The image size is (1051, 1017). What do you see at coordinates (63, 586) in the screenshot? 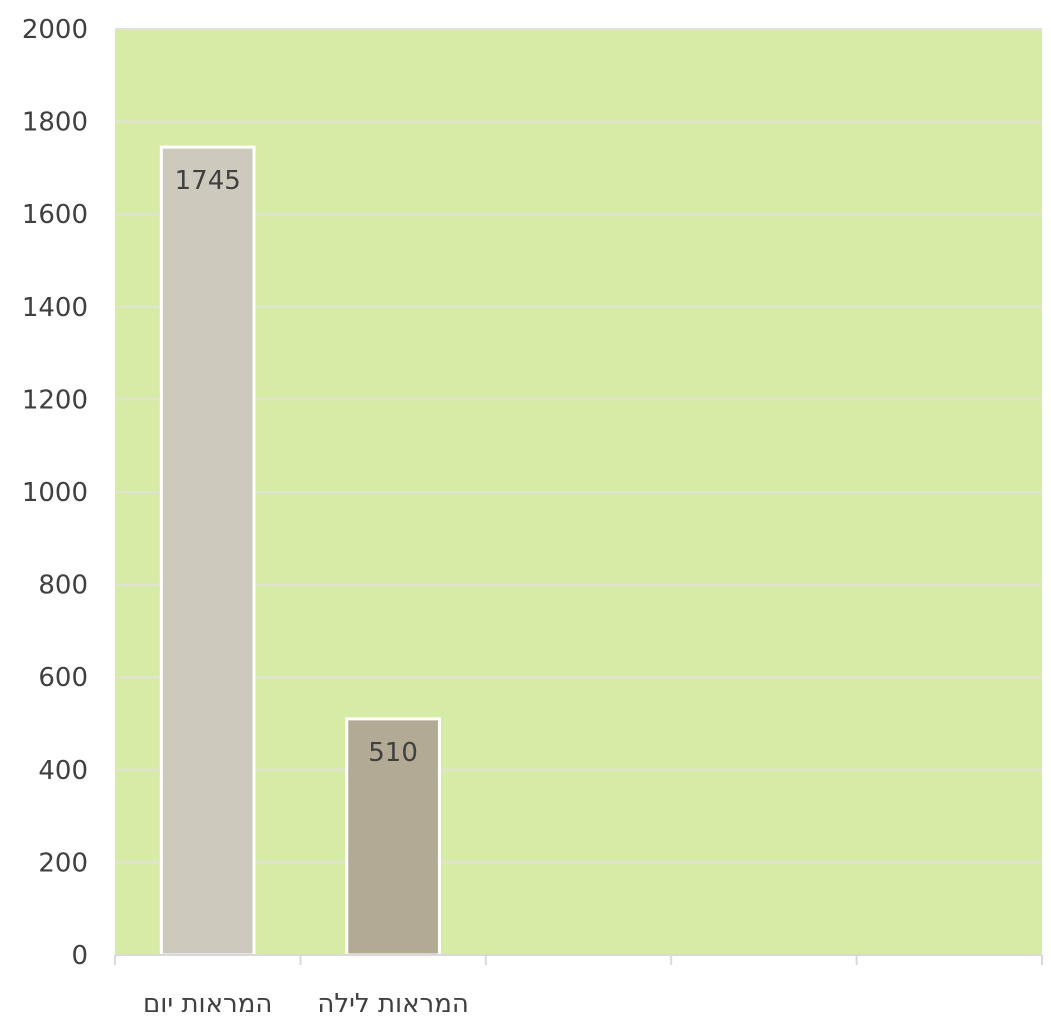
I see `y-tick-label: 800` at bounding box center [63, 586].